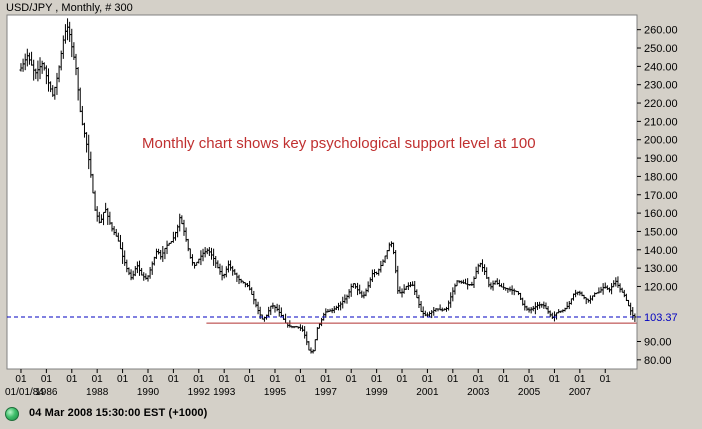  I want to click on x-year-label: 2003, so click(478, 392).